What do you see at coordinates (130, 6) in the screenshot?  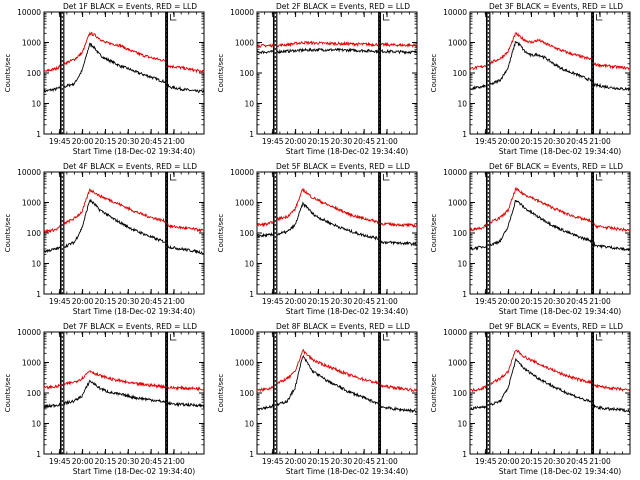 I see `panel-title: Det 1F BLACK = Events, RED = LLD` at bounding box center [130, 6].